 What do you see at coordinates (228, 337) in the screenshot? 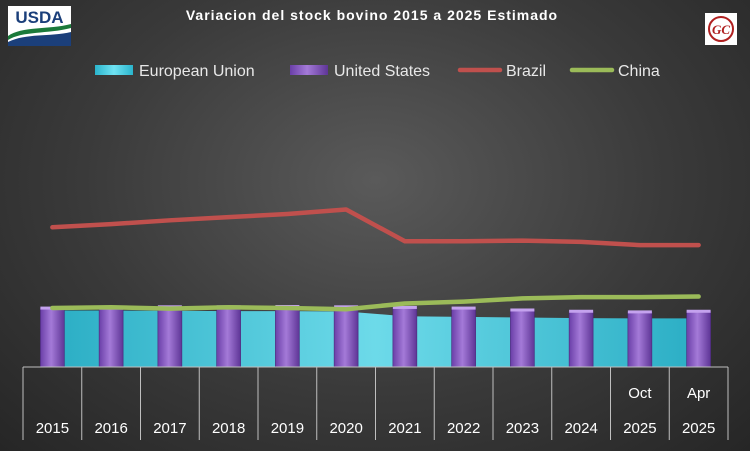
I see `us-bar-2018` at bounding box center [228, 337].